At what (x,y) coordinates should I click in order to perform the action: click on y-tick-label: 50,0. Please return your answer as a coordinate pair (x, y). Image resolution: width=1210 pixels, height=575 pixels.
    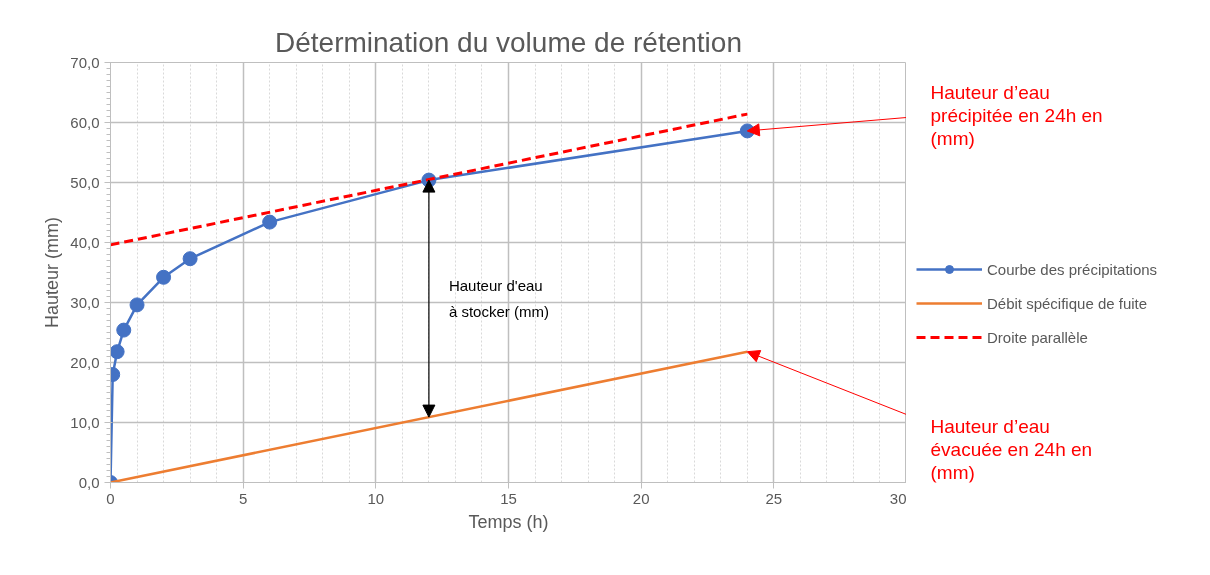
    Looking at the image, I should click on (85, 182).